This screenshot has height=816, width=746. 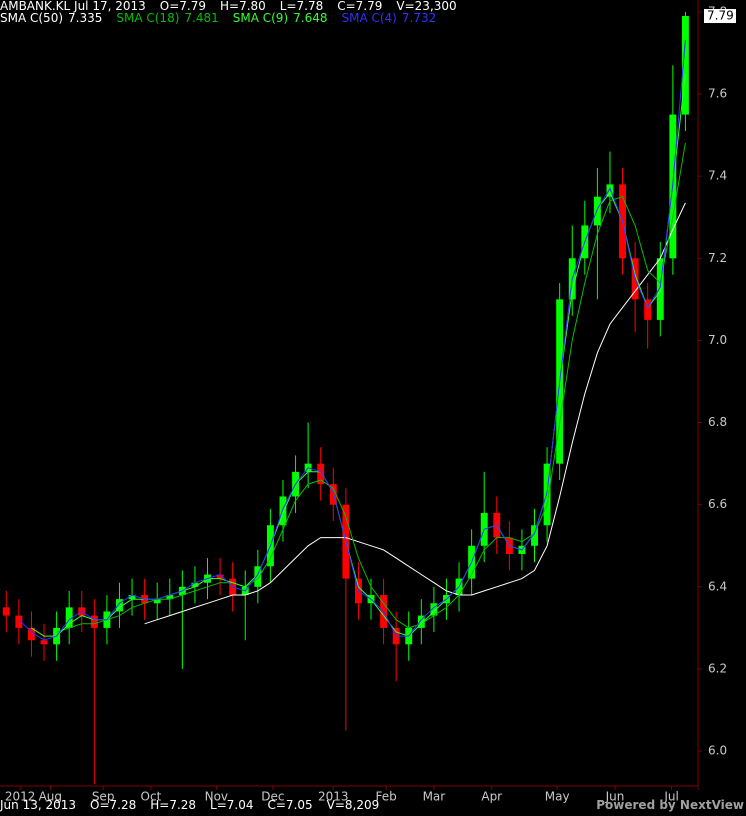 What do you see at coordinates (201, 18) in the screenshot?
I see `legend-value: 7.481` at bounding box center [201, 18].